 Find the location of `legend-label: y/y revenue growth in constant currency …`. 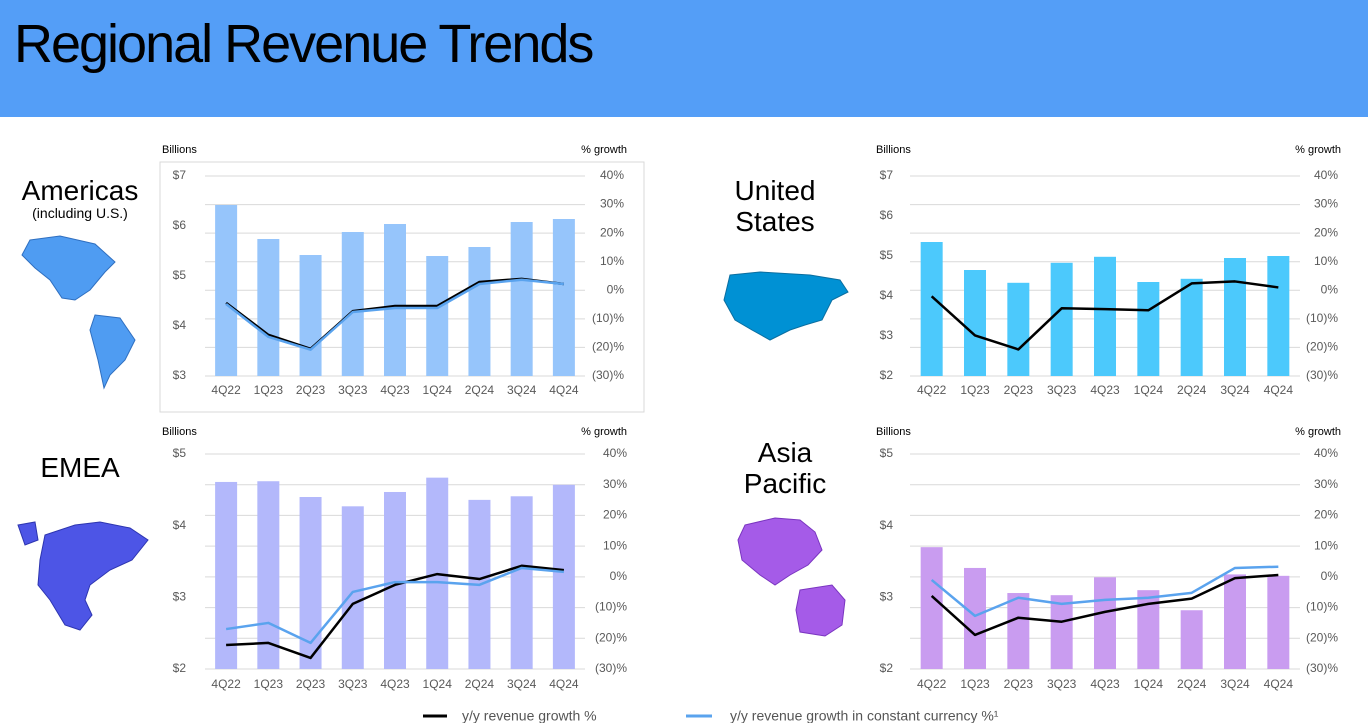

legend-label: y/y revenue growth in constant currency … is located at coordinates (864, 715).